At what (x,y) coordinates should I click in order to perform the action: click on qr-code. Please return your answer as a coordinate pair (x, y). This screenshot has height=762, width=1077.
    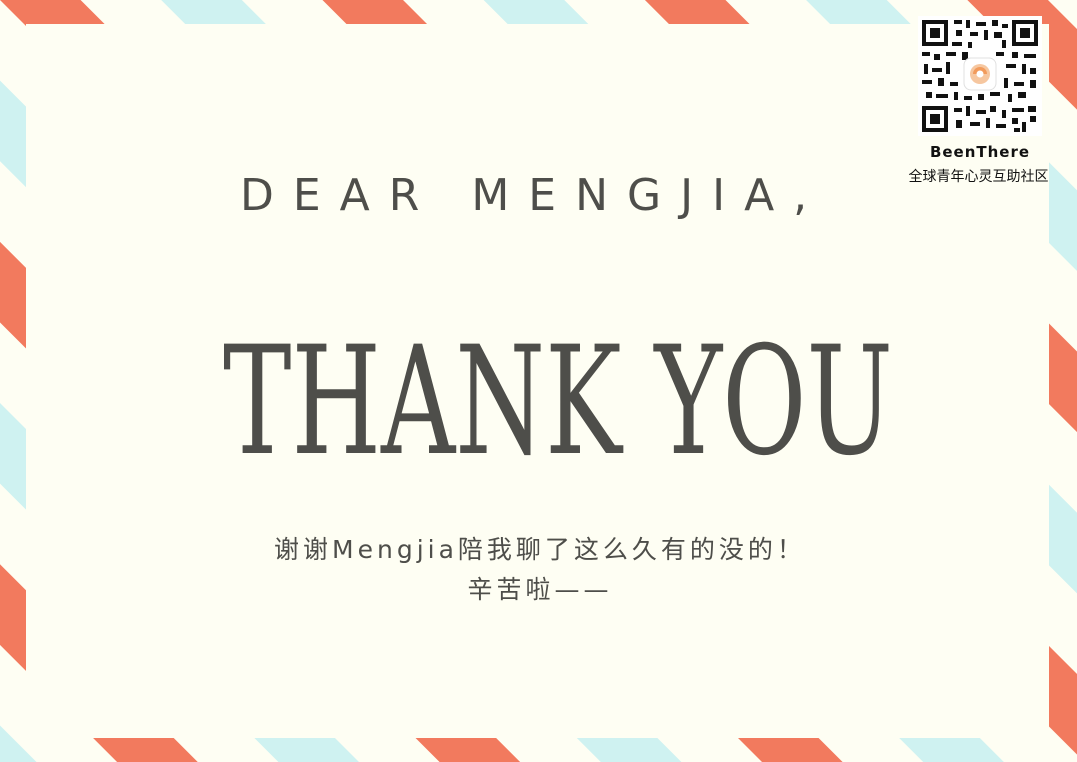
    Looking at the image, I should click on (980, 76).